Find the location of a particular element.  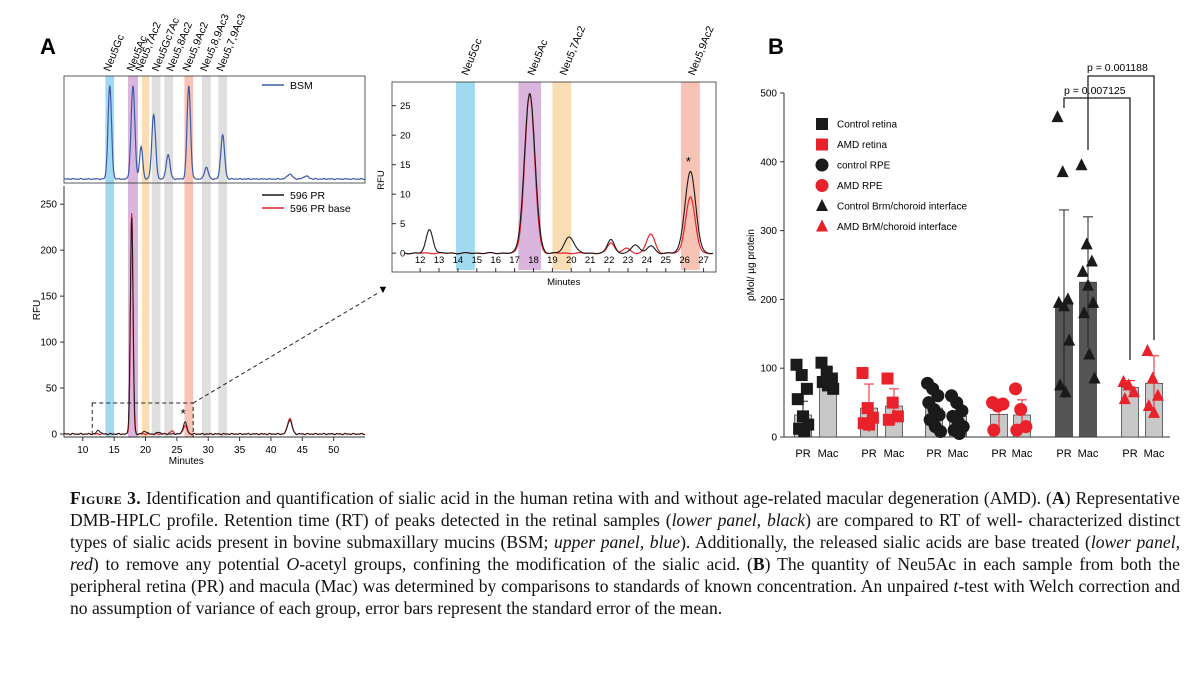

caption-italic: upper panel, blue is located at coordinates (617, 542).